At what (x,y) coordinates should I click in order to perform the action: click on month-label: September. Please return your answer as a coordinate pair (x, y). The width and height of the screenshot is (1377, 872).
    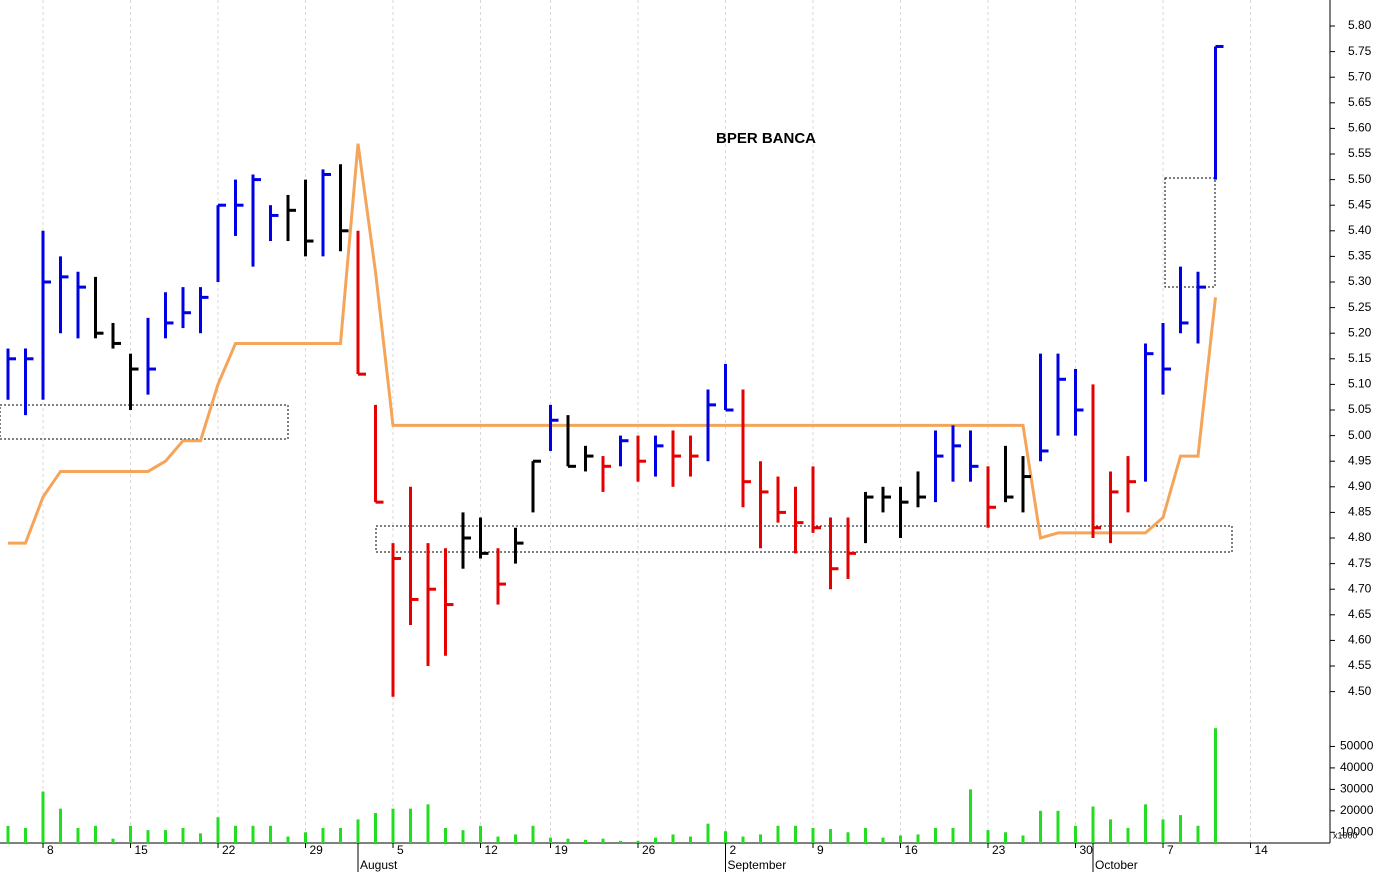
    Looking at the image, I should click on (757, 865).